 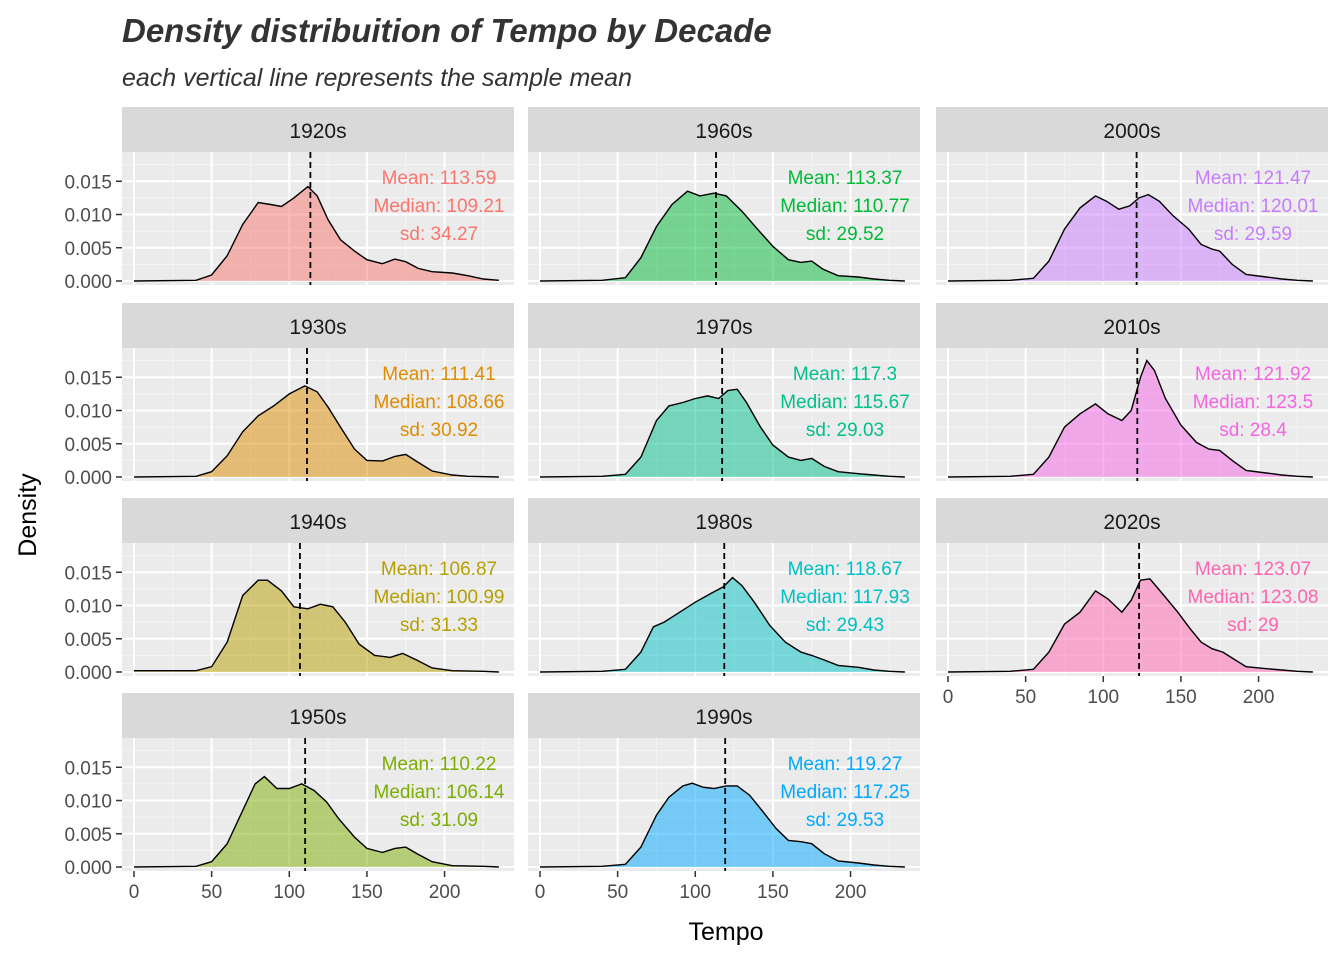 I want to click on facet-strip-label: 1990s, so click(x=723, y=717).